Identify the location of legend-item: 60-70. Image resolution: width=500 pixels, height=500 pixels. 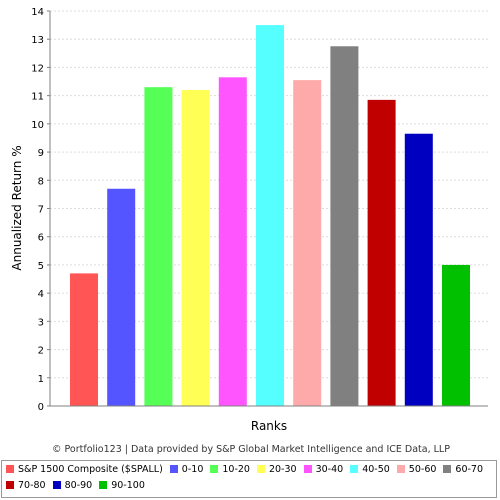
(463, 470).